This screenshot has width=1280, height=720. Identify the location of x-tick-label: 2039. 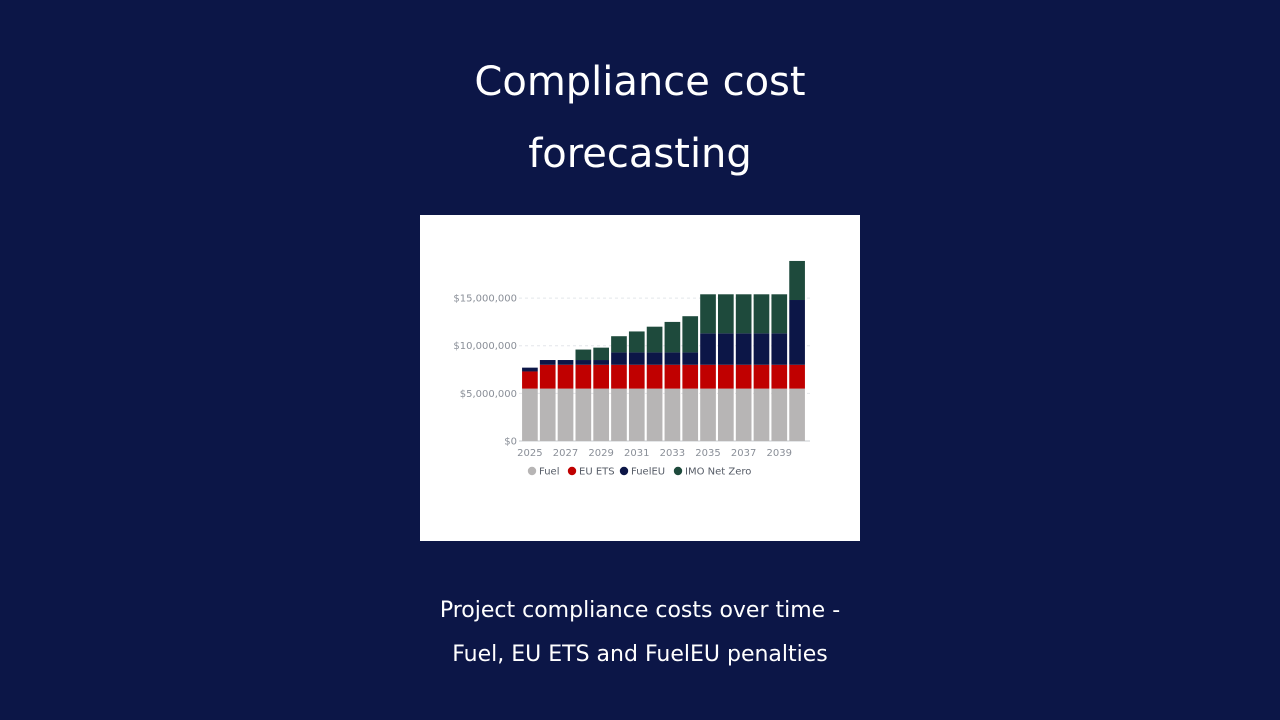
(779, 453).